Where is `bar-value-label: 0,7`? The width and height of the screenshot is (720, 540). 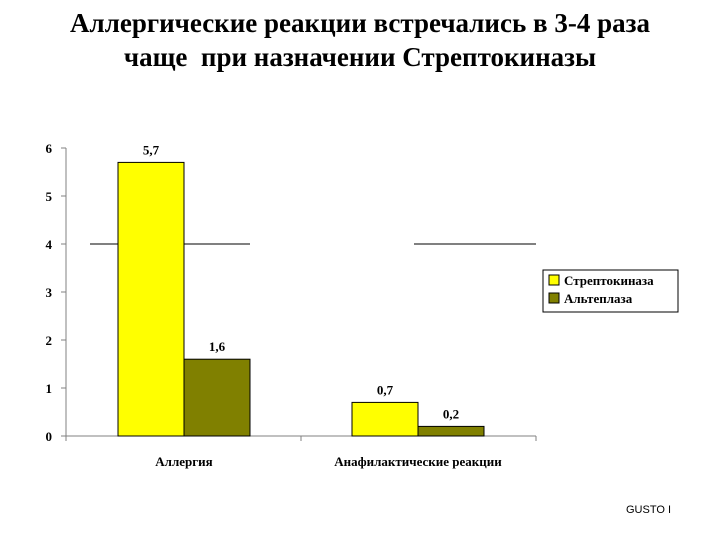 bar-value-label: 0,7 is located at coordinates (385, 389).